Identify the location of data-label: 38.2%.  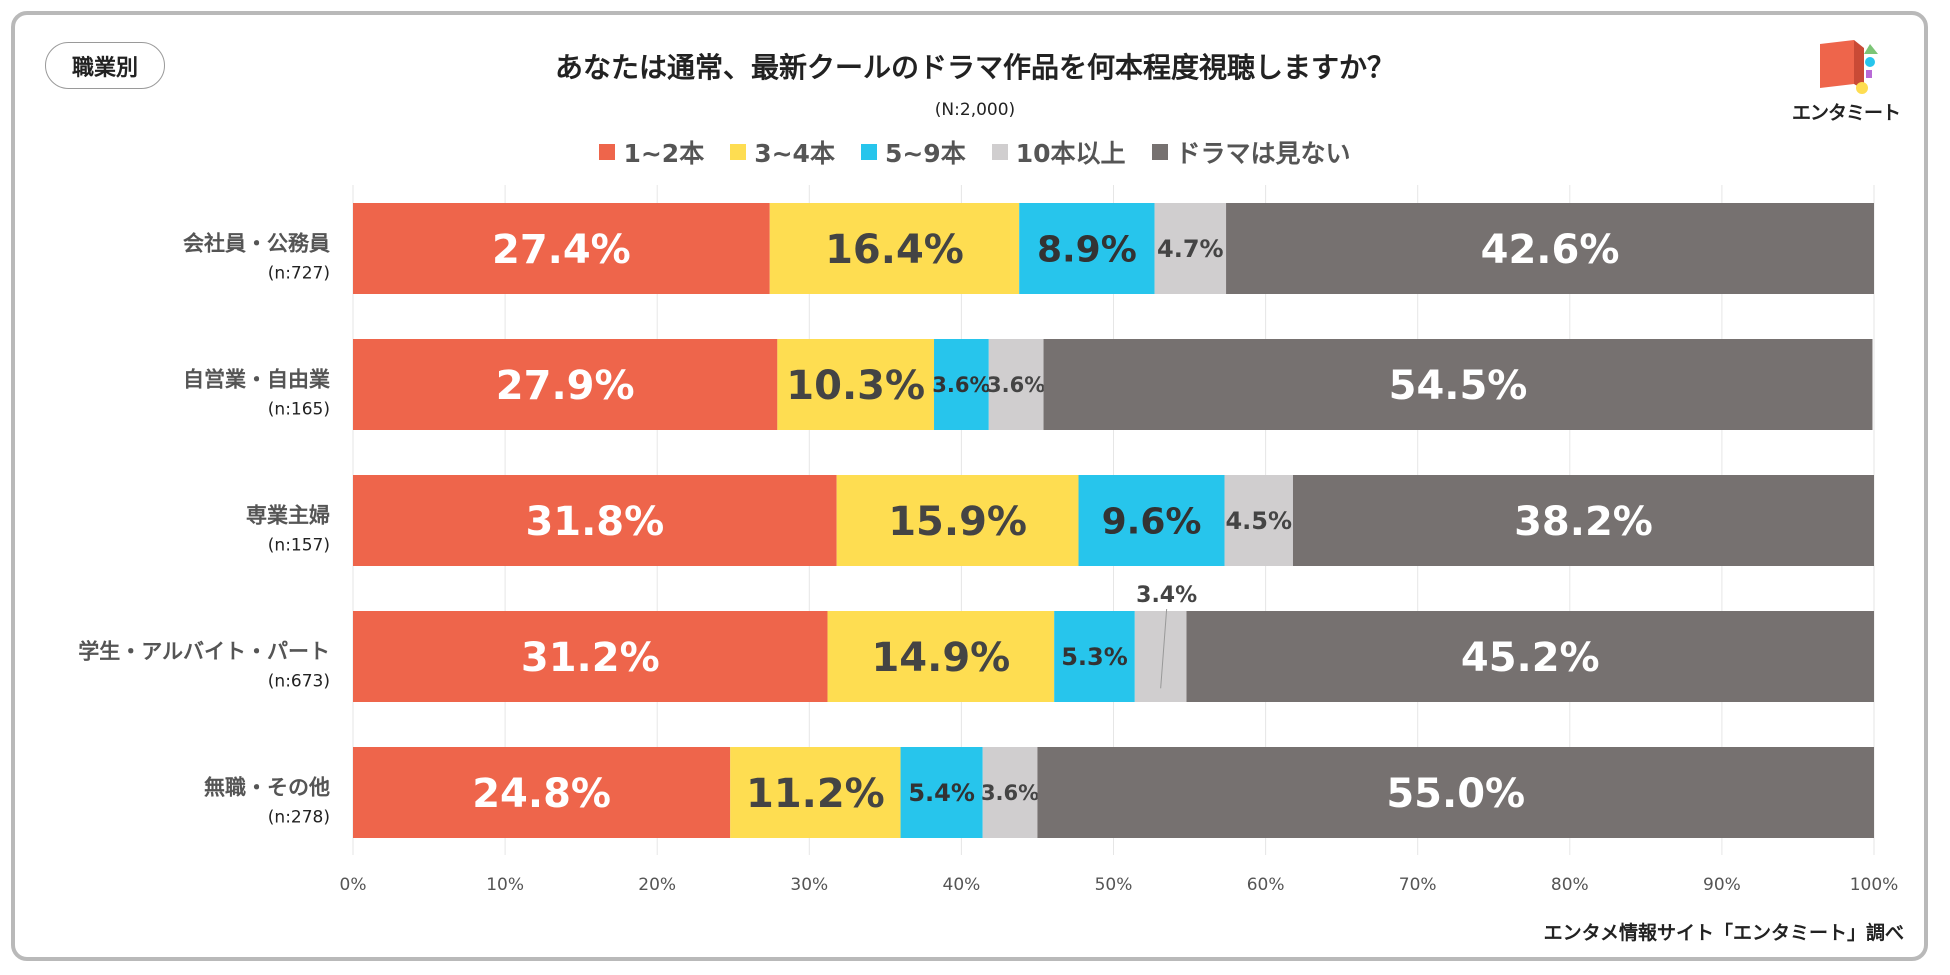
(1583, 522).